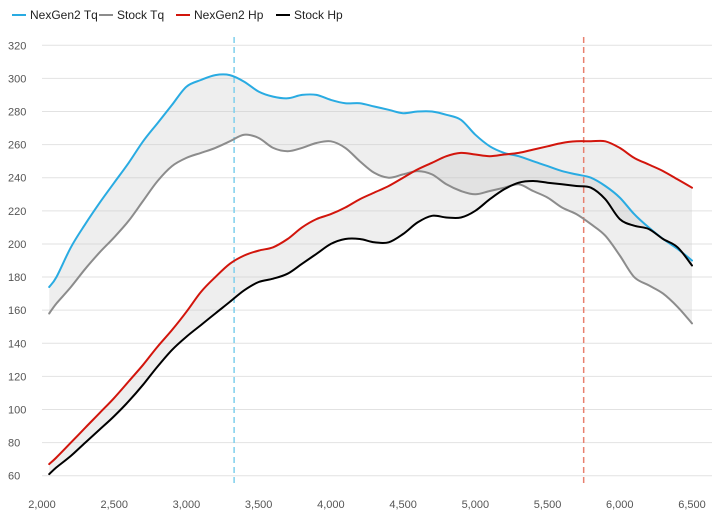  What do you see at coordinates (140, 15) in the screenshot?
I see `legend-label: Stock Tq` at bounding box center [140, 15].